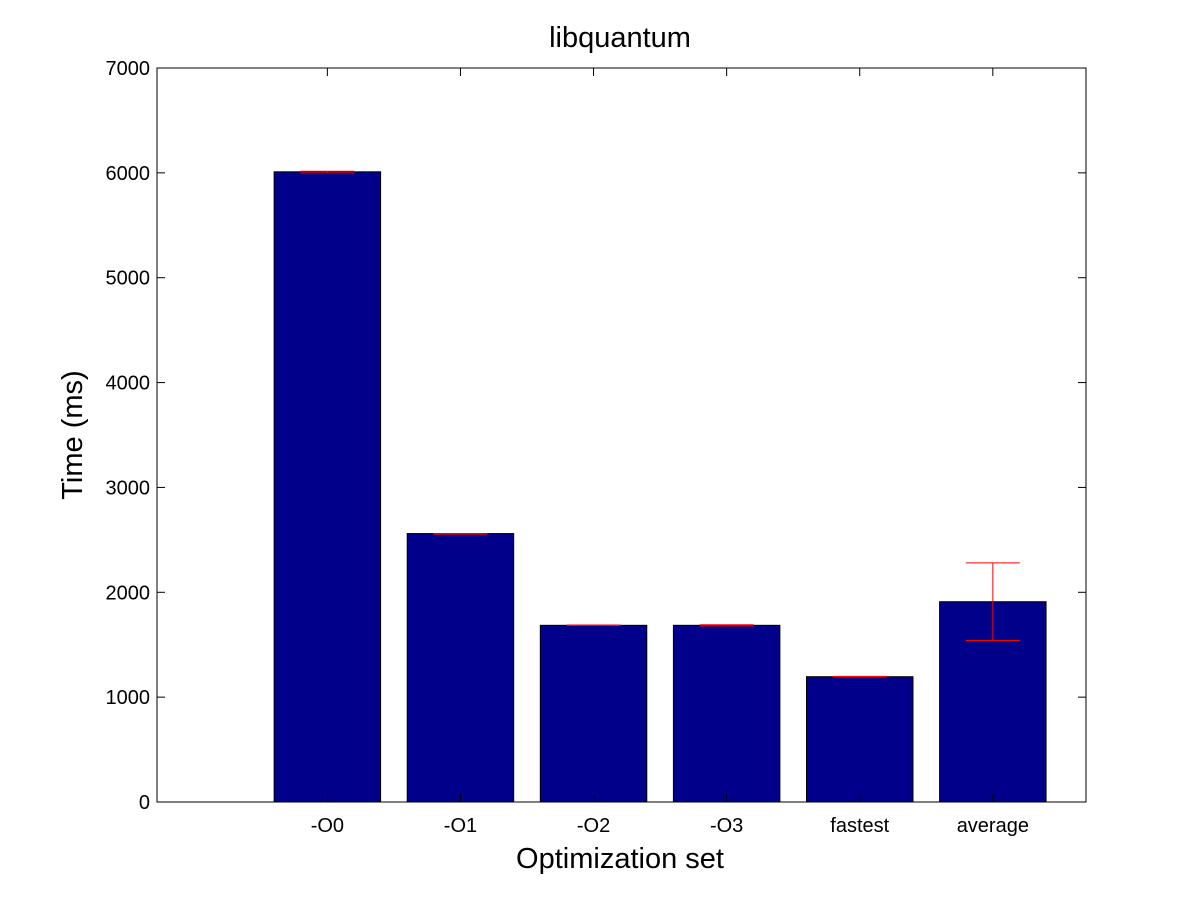  I want to click on y-tick-label: 5000, so click(128, 279).